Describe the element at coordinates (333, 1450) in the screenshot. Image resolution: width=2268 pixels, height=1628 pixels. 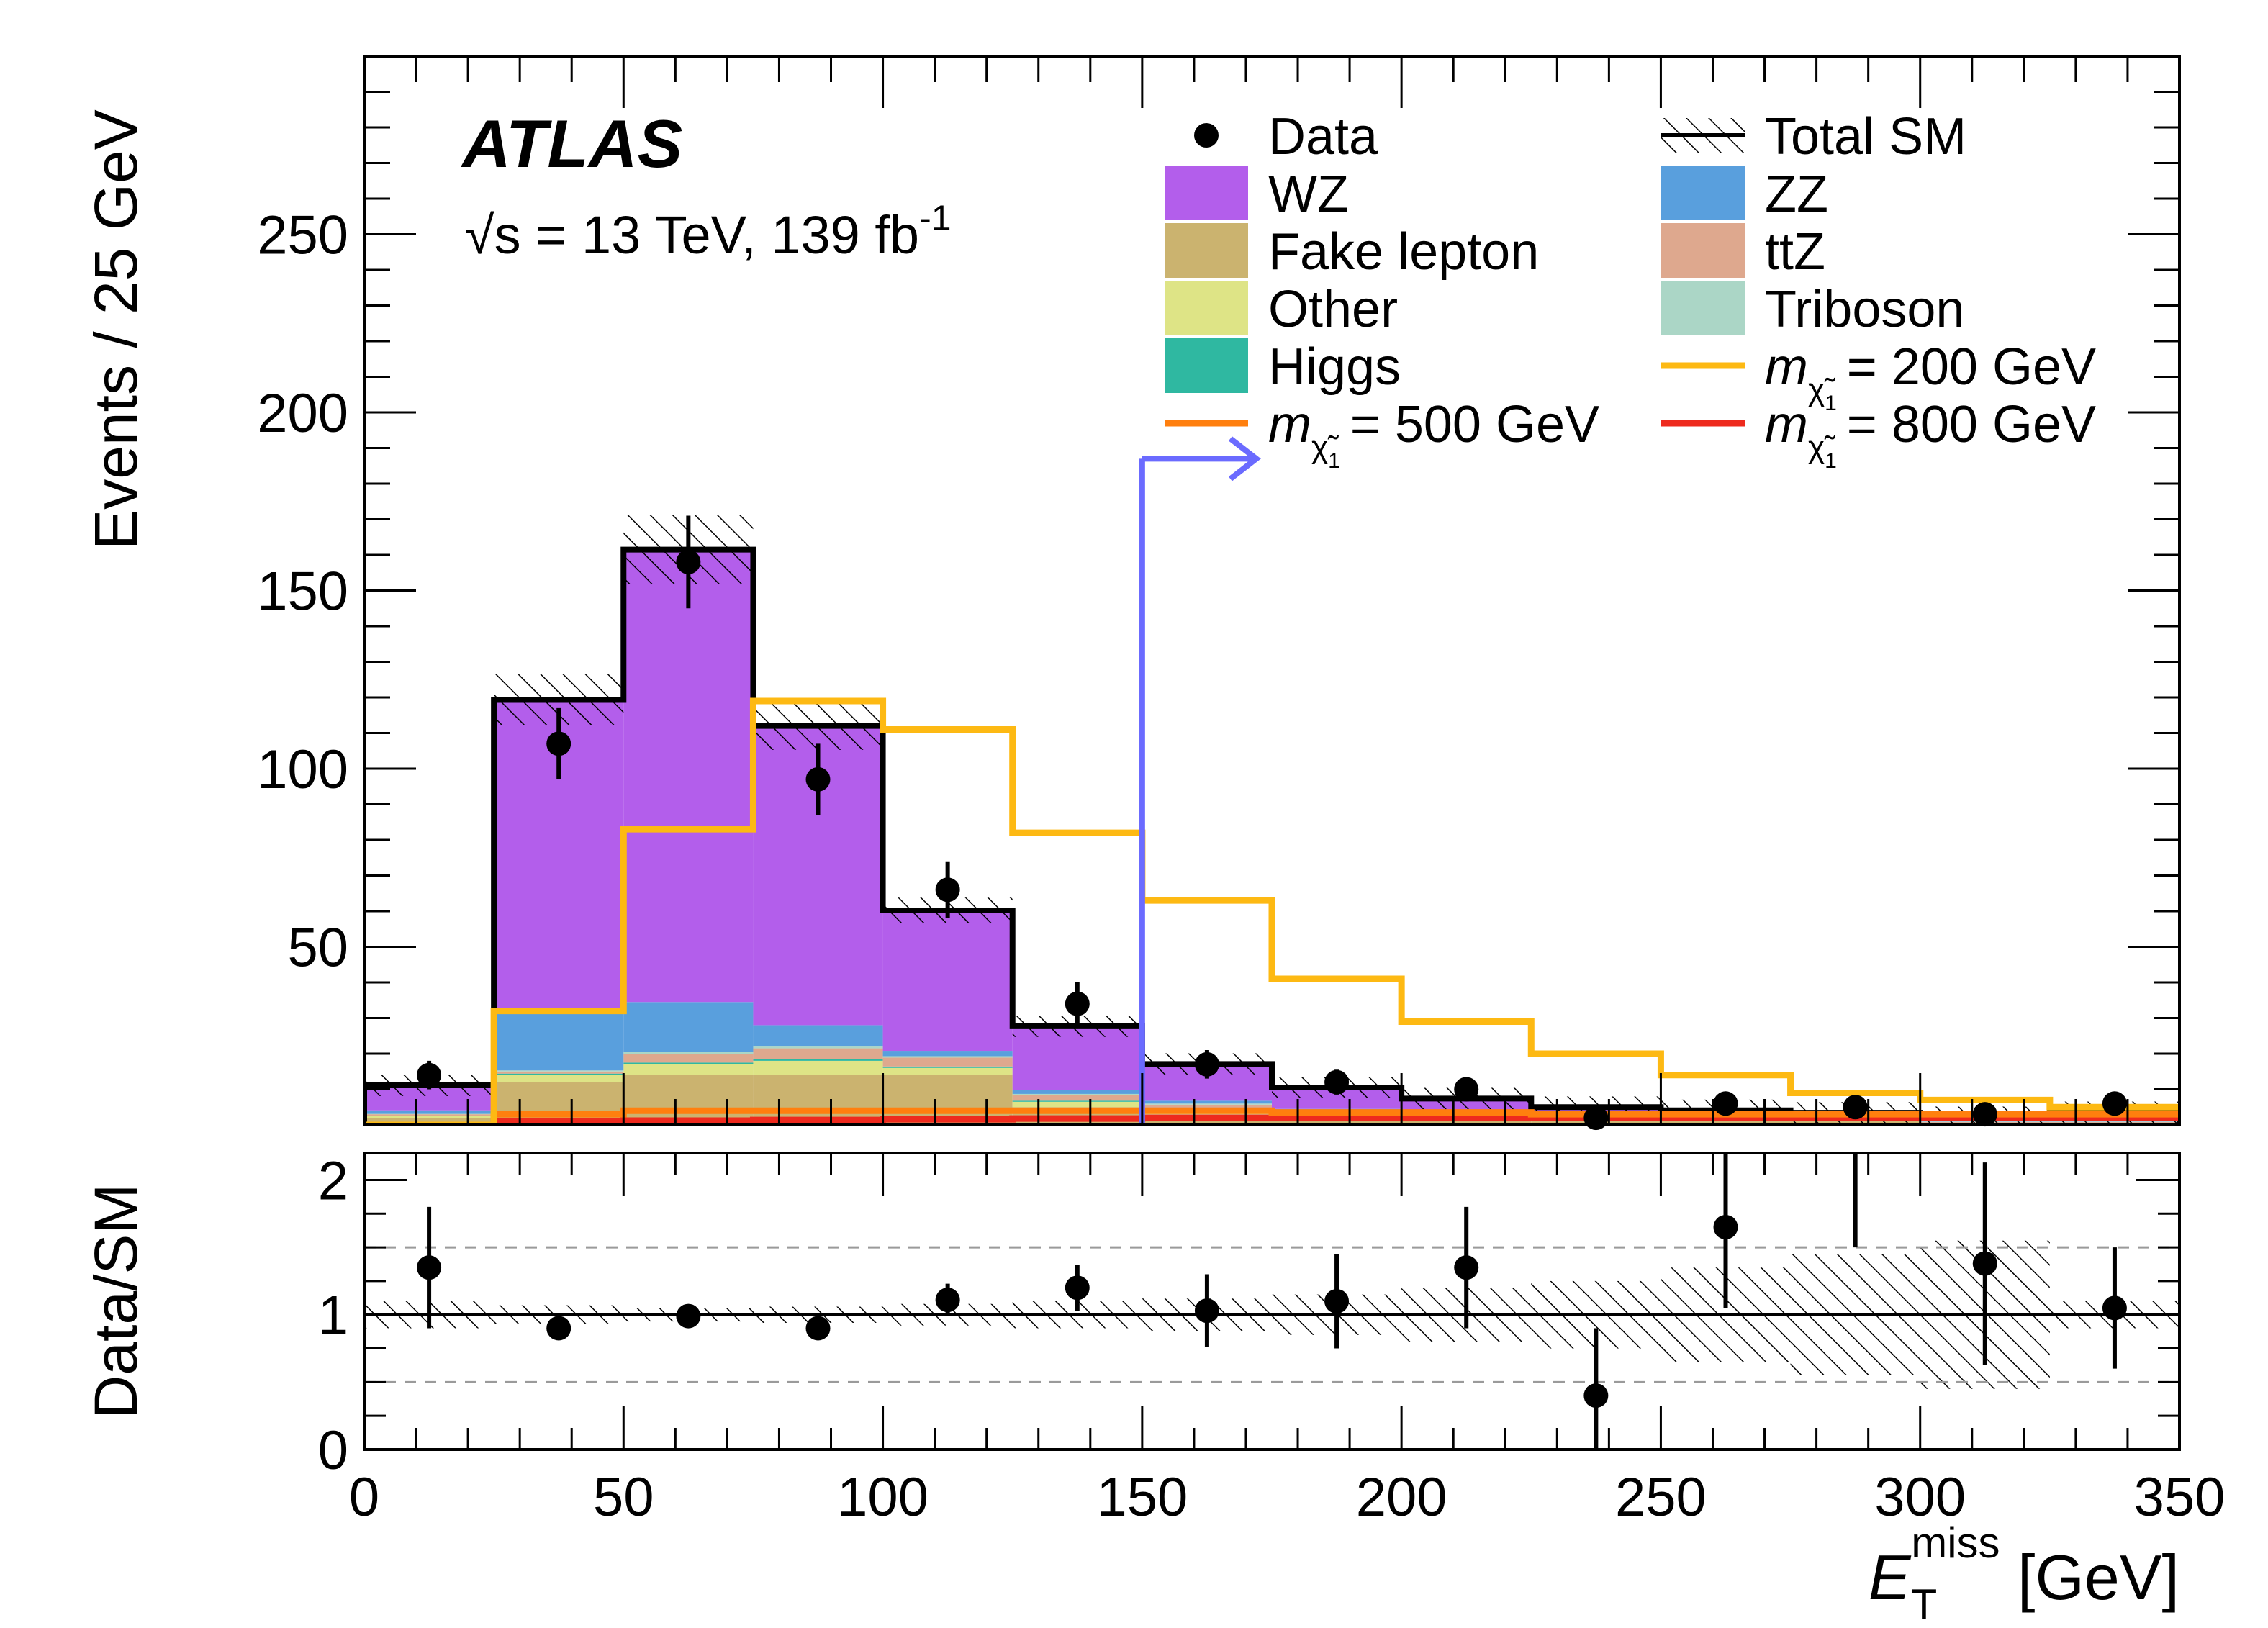
I see `ratio-y-tick-label-0: 0` at that location.